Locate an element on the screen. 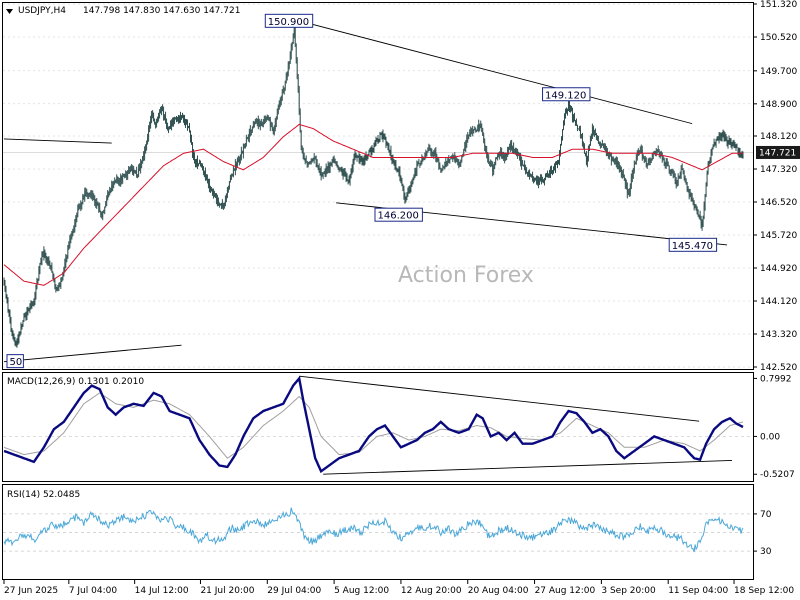 The image size is (800, 600). y-tick-label: 149.700 is located at coordinates (778, 72).